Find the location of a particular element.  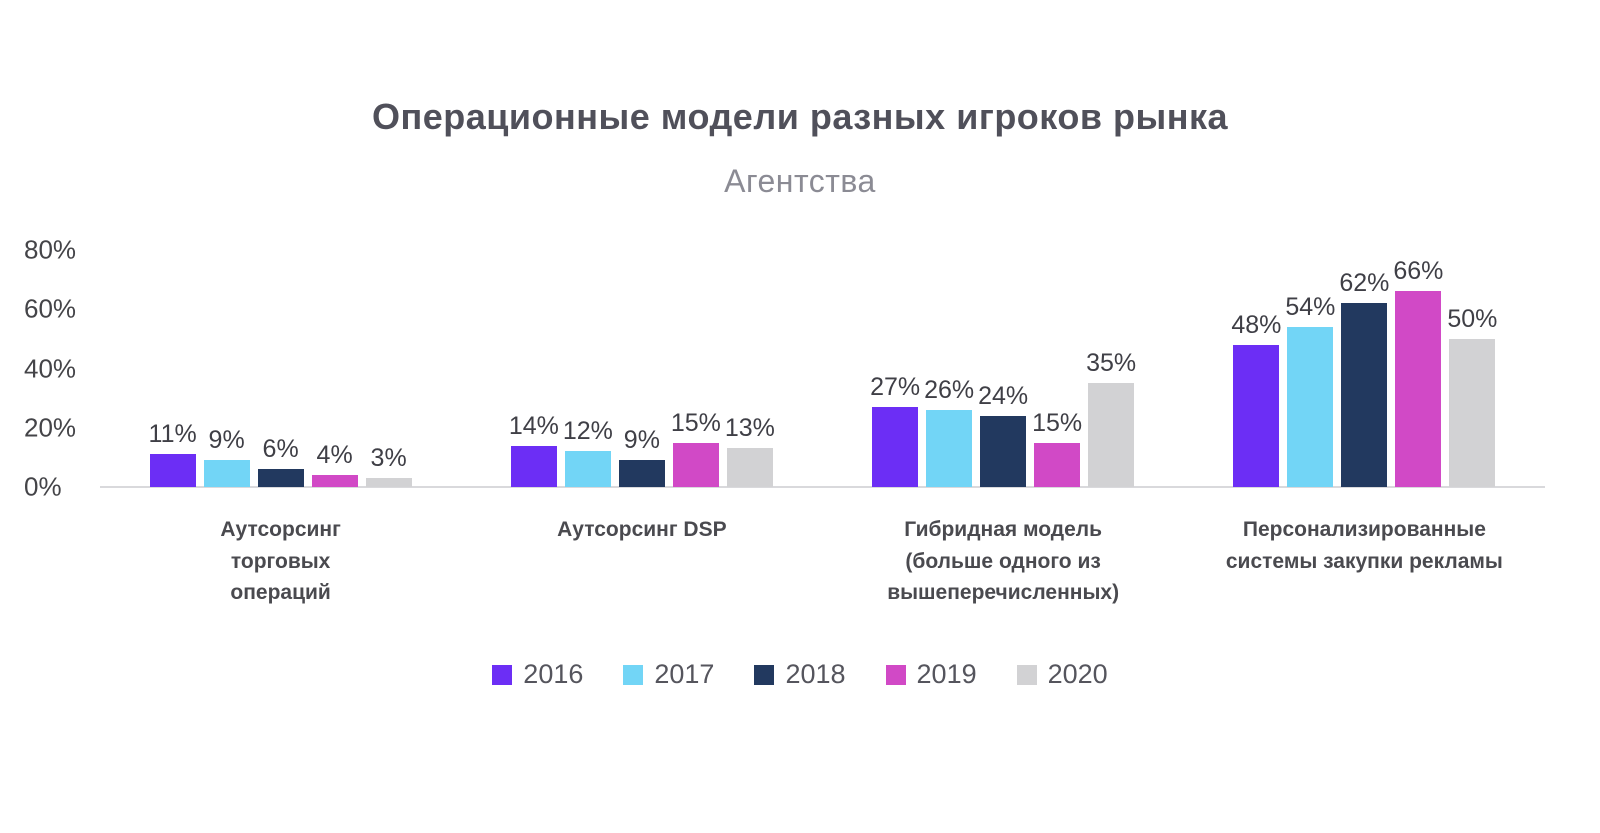

legend-label: 2016 is located at coordinates (553, 674).